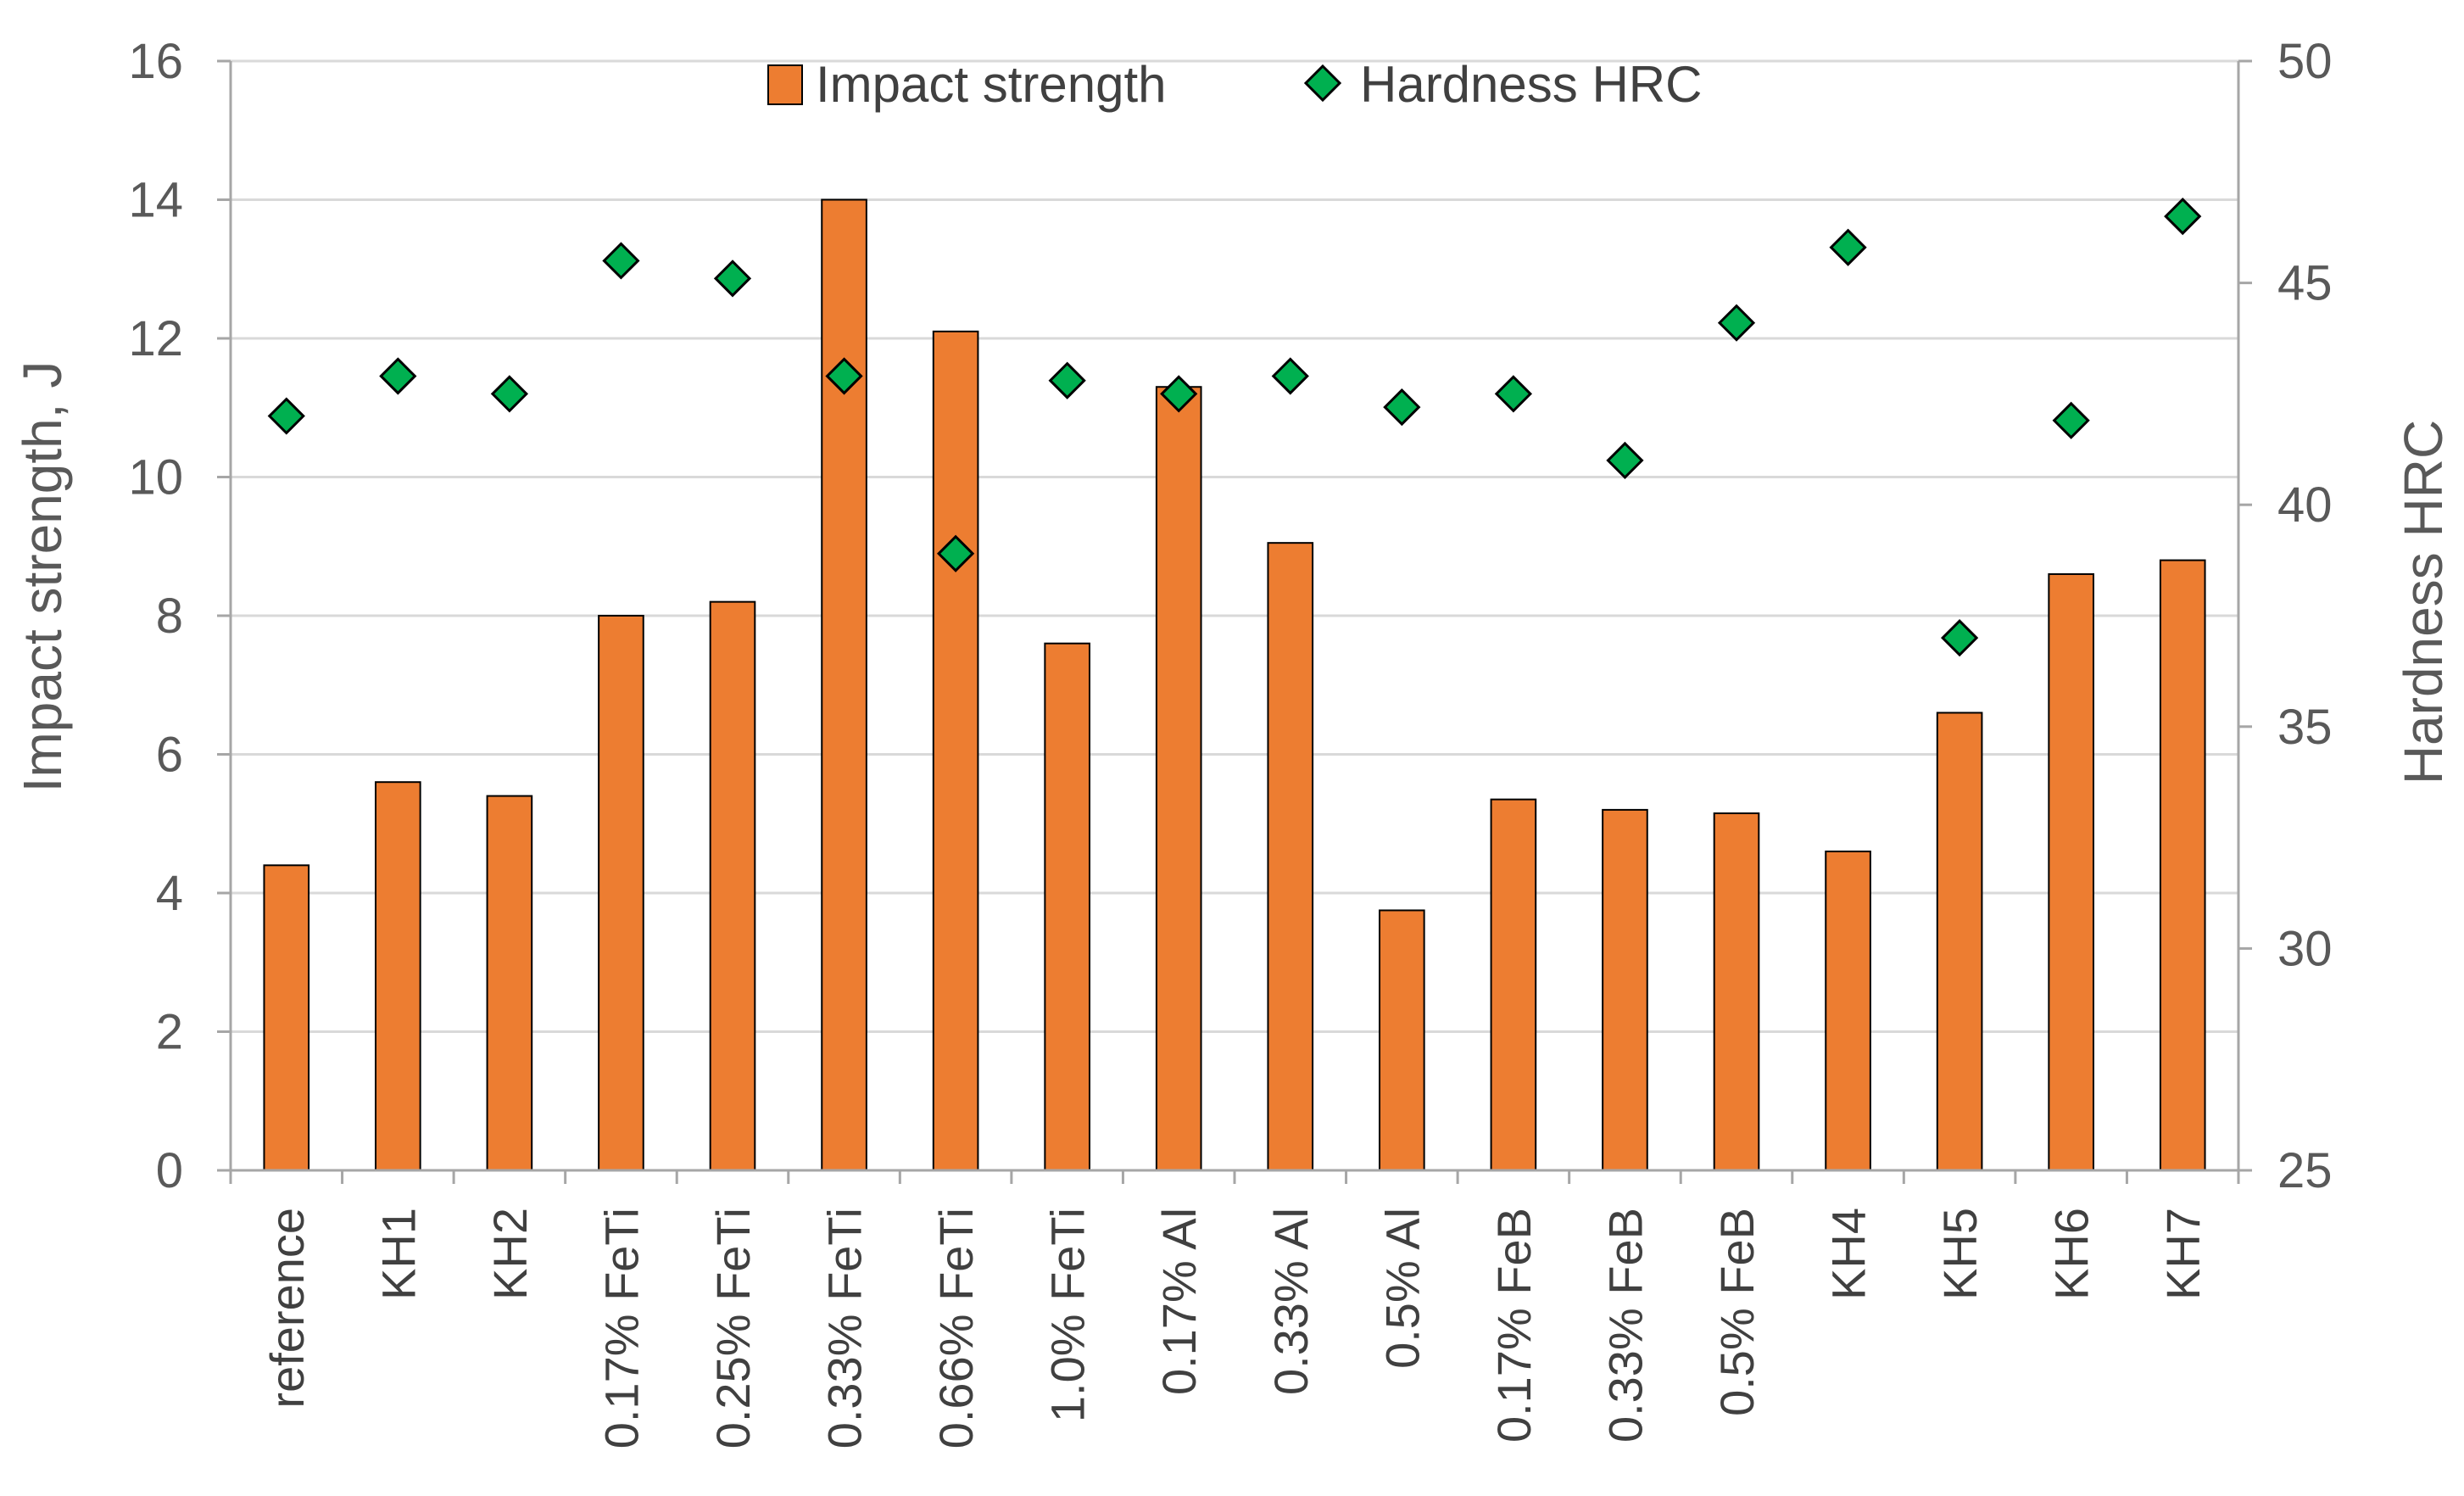  What do you see at coordinates (169, 1170) in the screenshot?
I see `left-tick-label: 0` at bounding box center [169, 1170].